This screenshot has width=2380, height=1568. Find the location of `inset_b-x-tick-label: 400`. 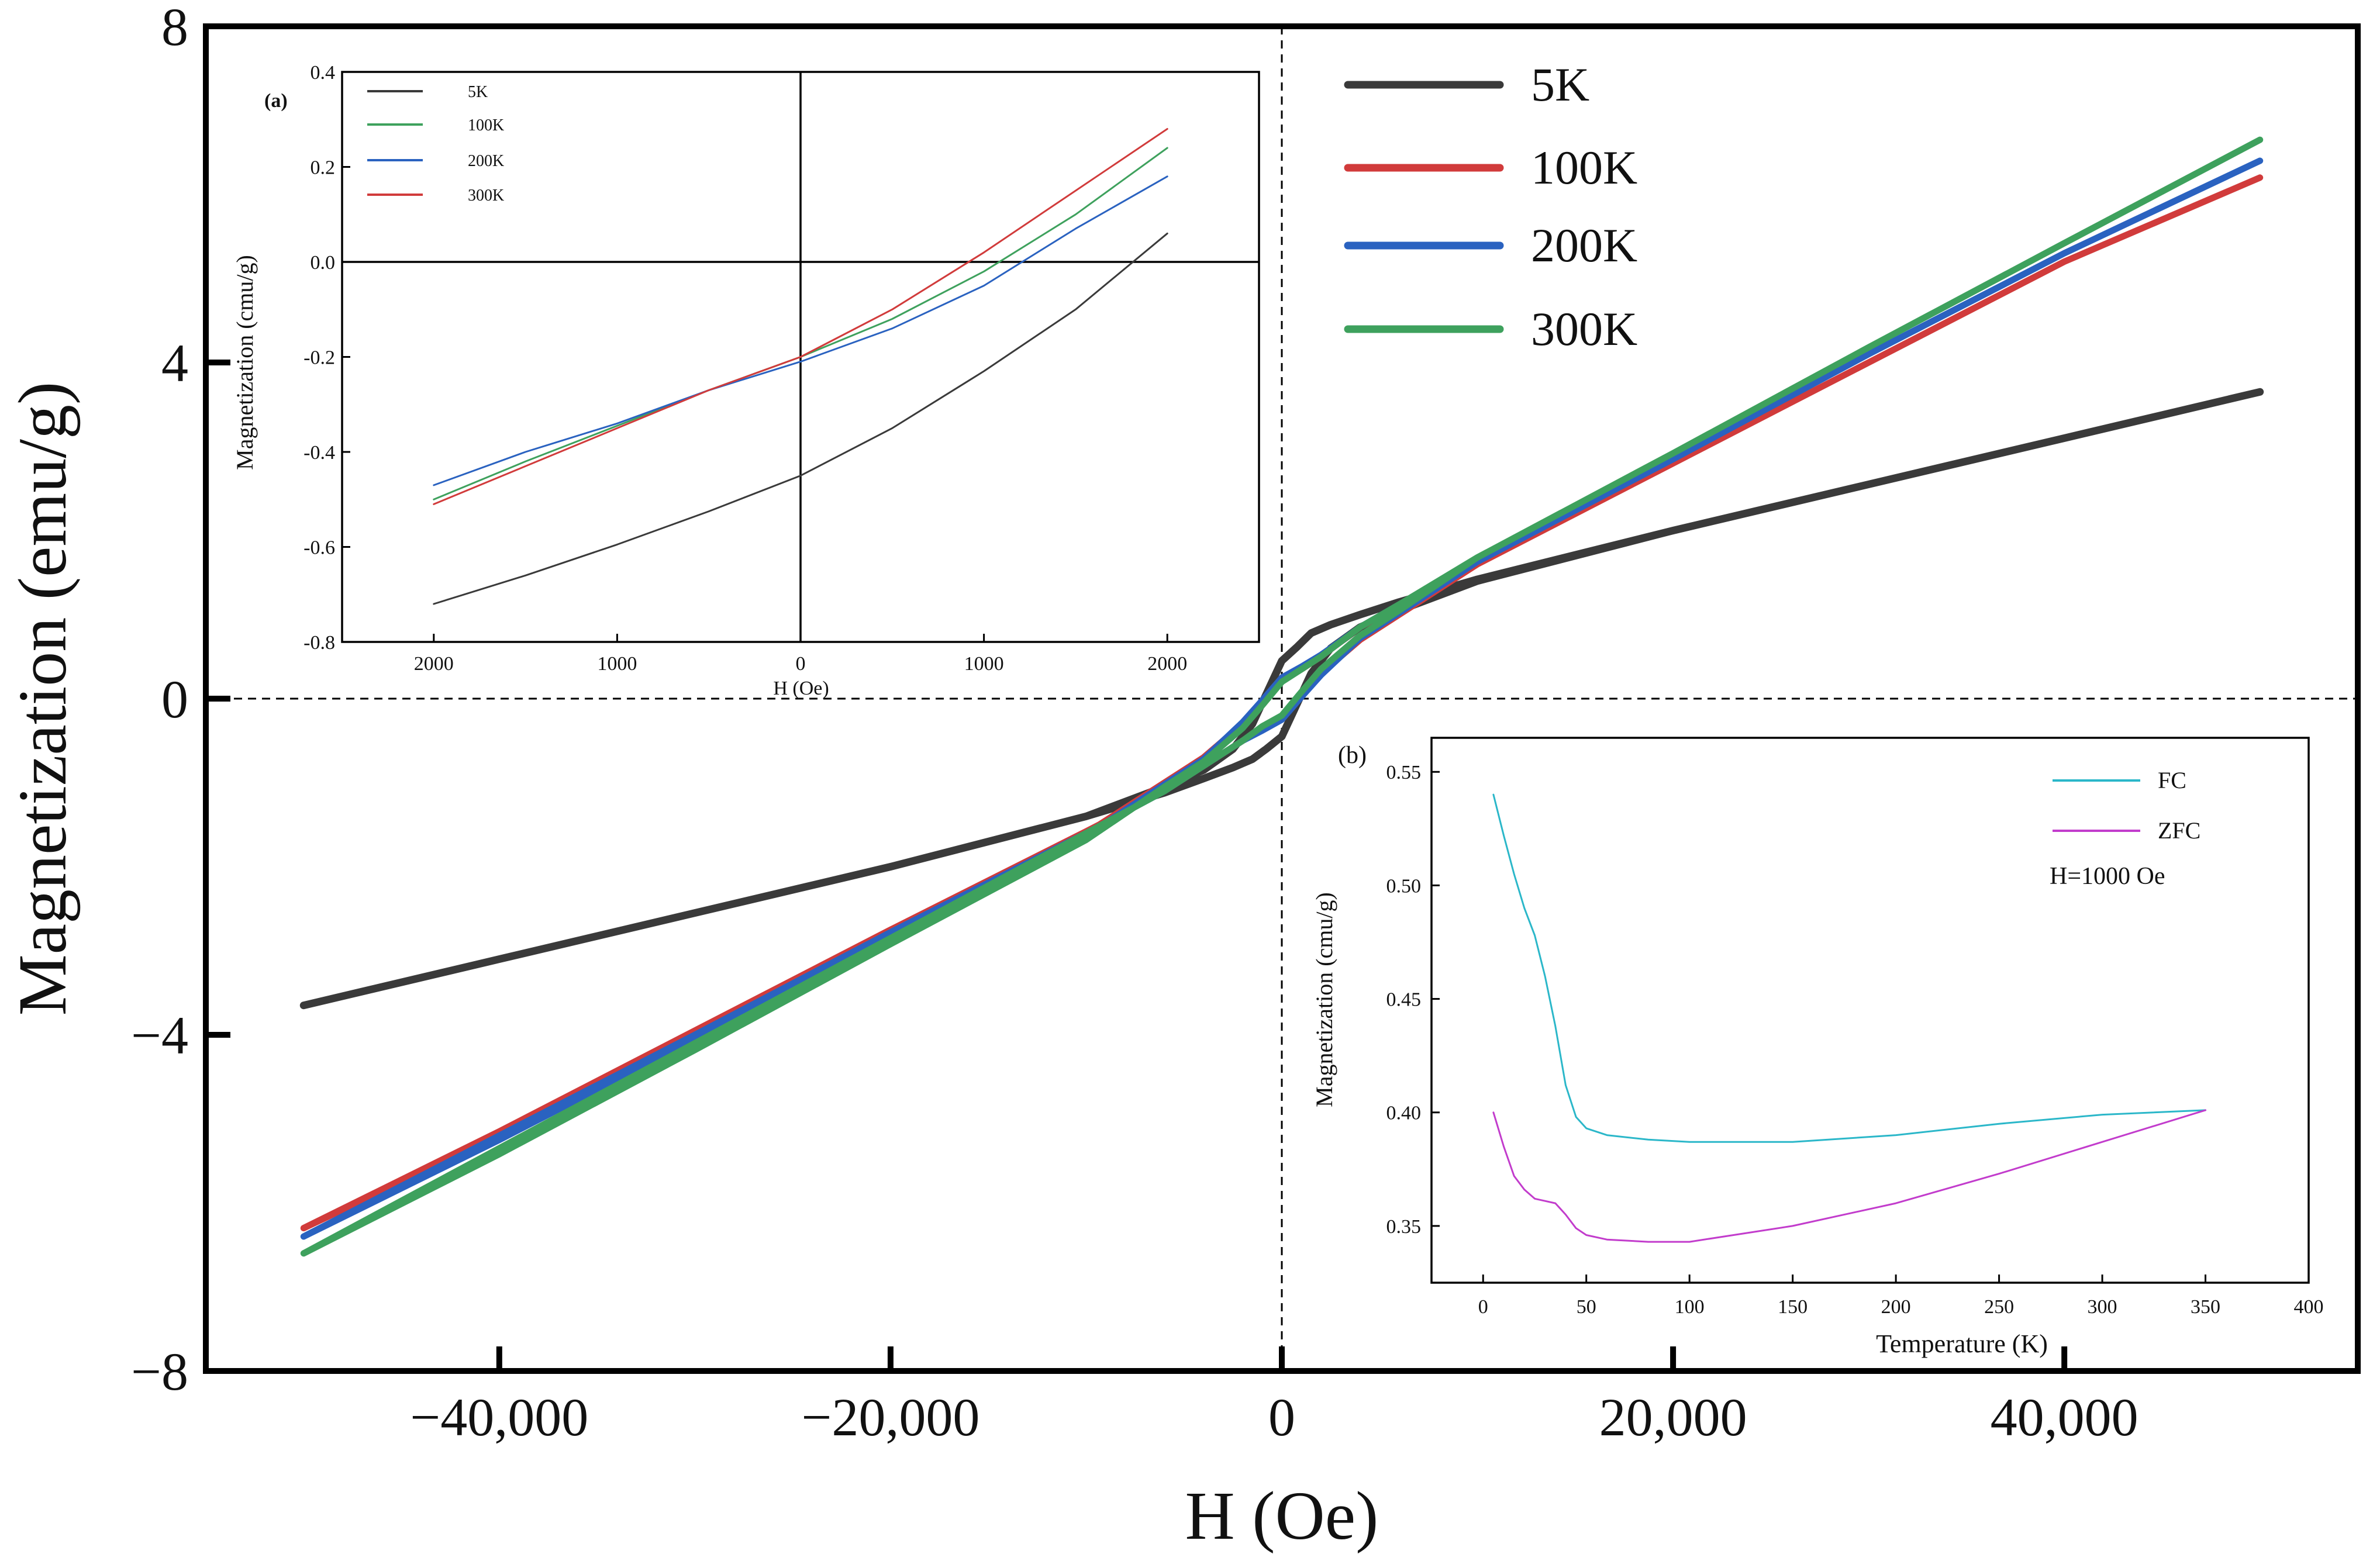

inset_b-x-tick-label: 400 is located at coordinates (2309, 1307).